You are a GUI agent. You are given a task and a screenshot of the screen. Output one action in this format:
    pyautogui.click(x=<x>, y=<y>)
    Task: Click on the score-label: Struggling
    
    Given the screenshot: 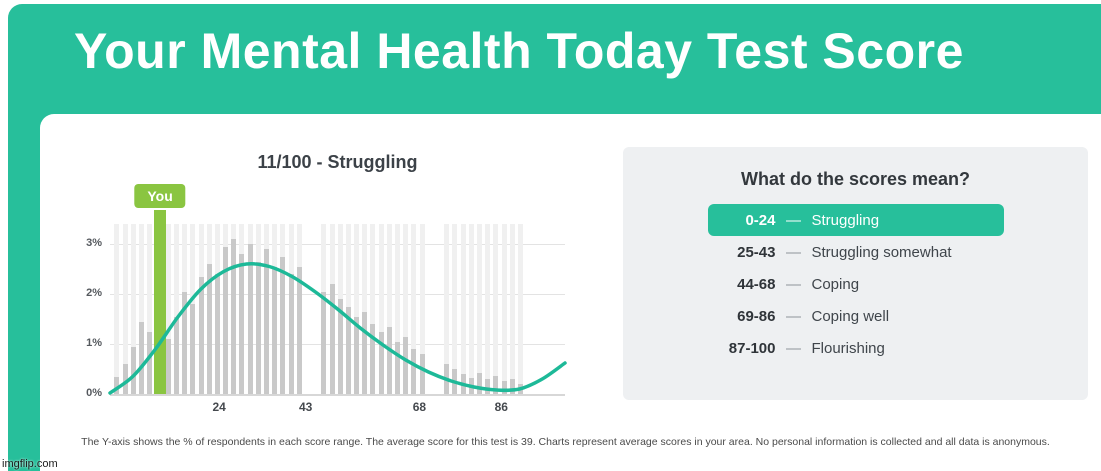 What is the action you would take?
    pyautogui.click(x=845, y=220)
    